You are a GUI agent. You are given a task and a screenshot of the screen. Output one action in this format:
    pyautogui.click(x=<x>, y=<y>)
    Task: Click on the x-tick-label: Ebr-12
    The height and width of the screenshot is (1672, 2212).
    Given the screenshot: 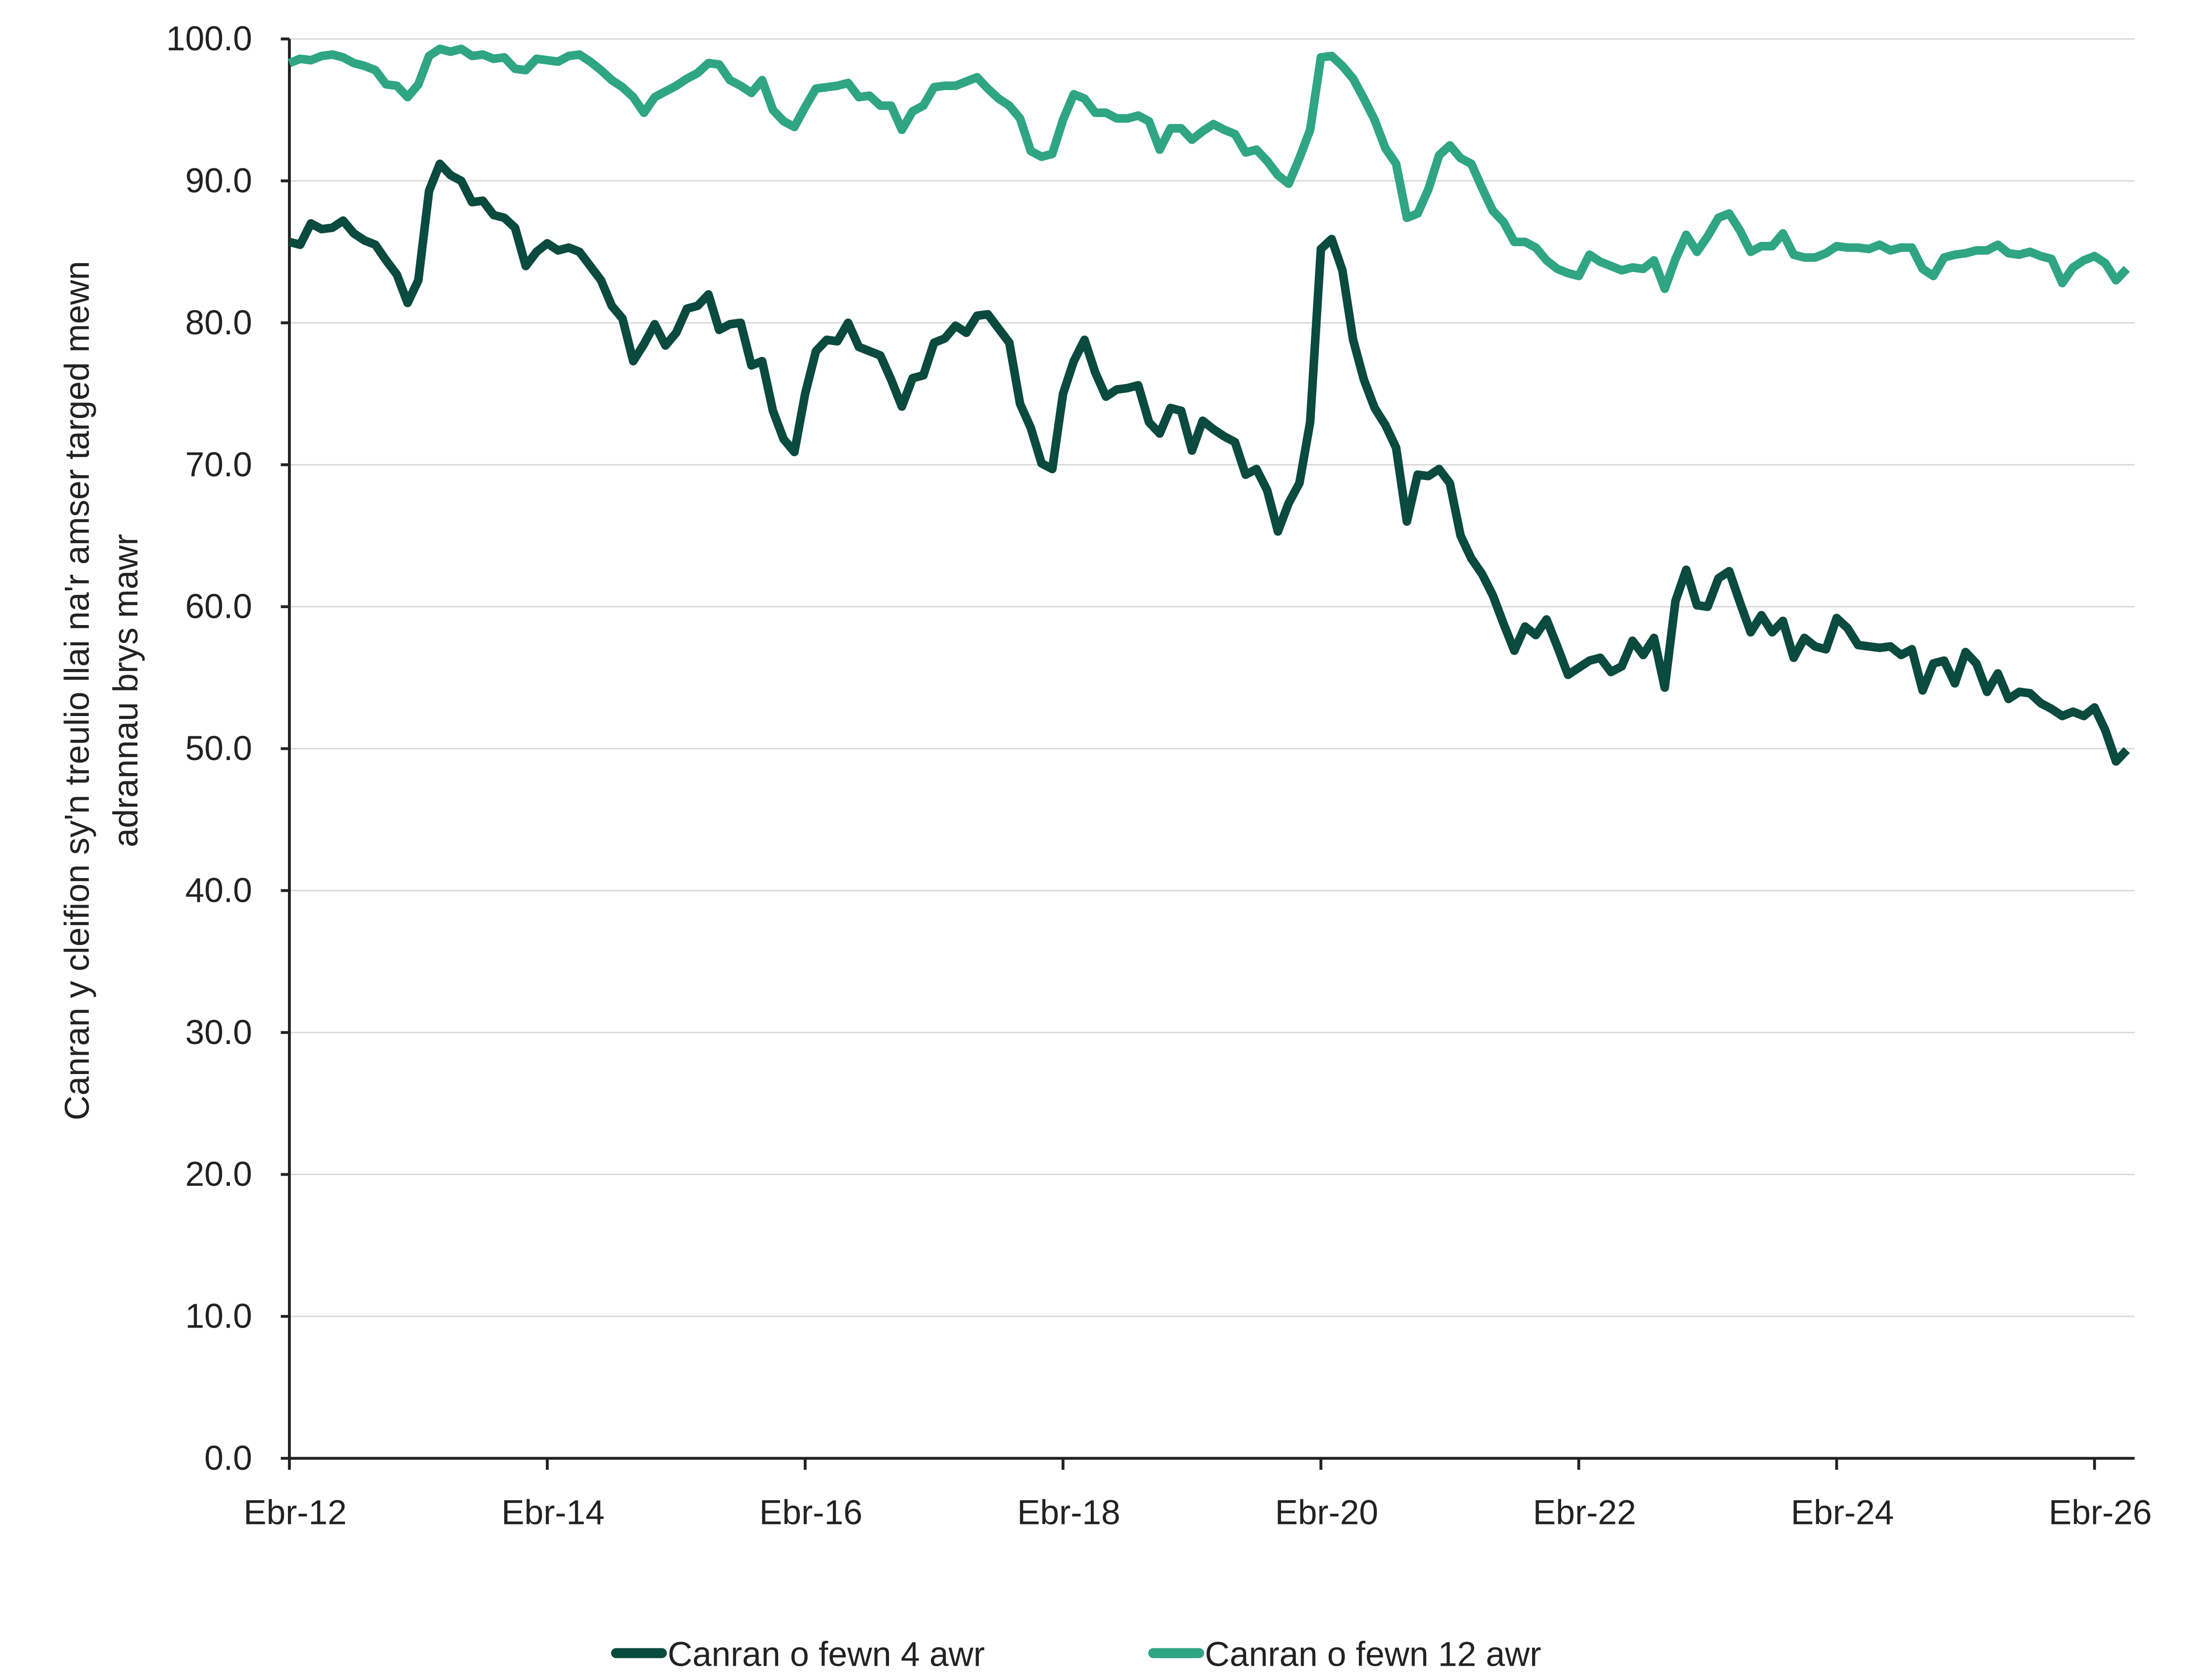 What is the action you would take?
    pyautogui.click(x=294, y=1513)
    